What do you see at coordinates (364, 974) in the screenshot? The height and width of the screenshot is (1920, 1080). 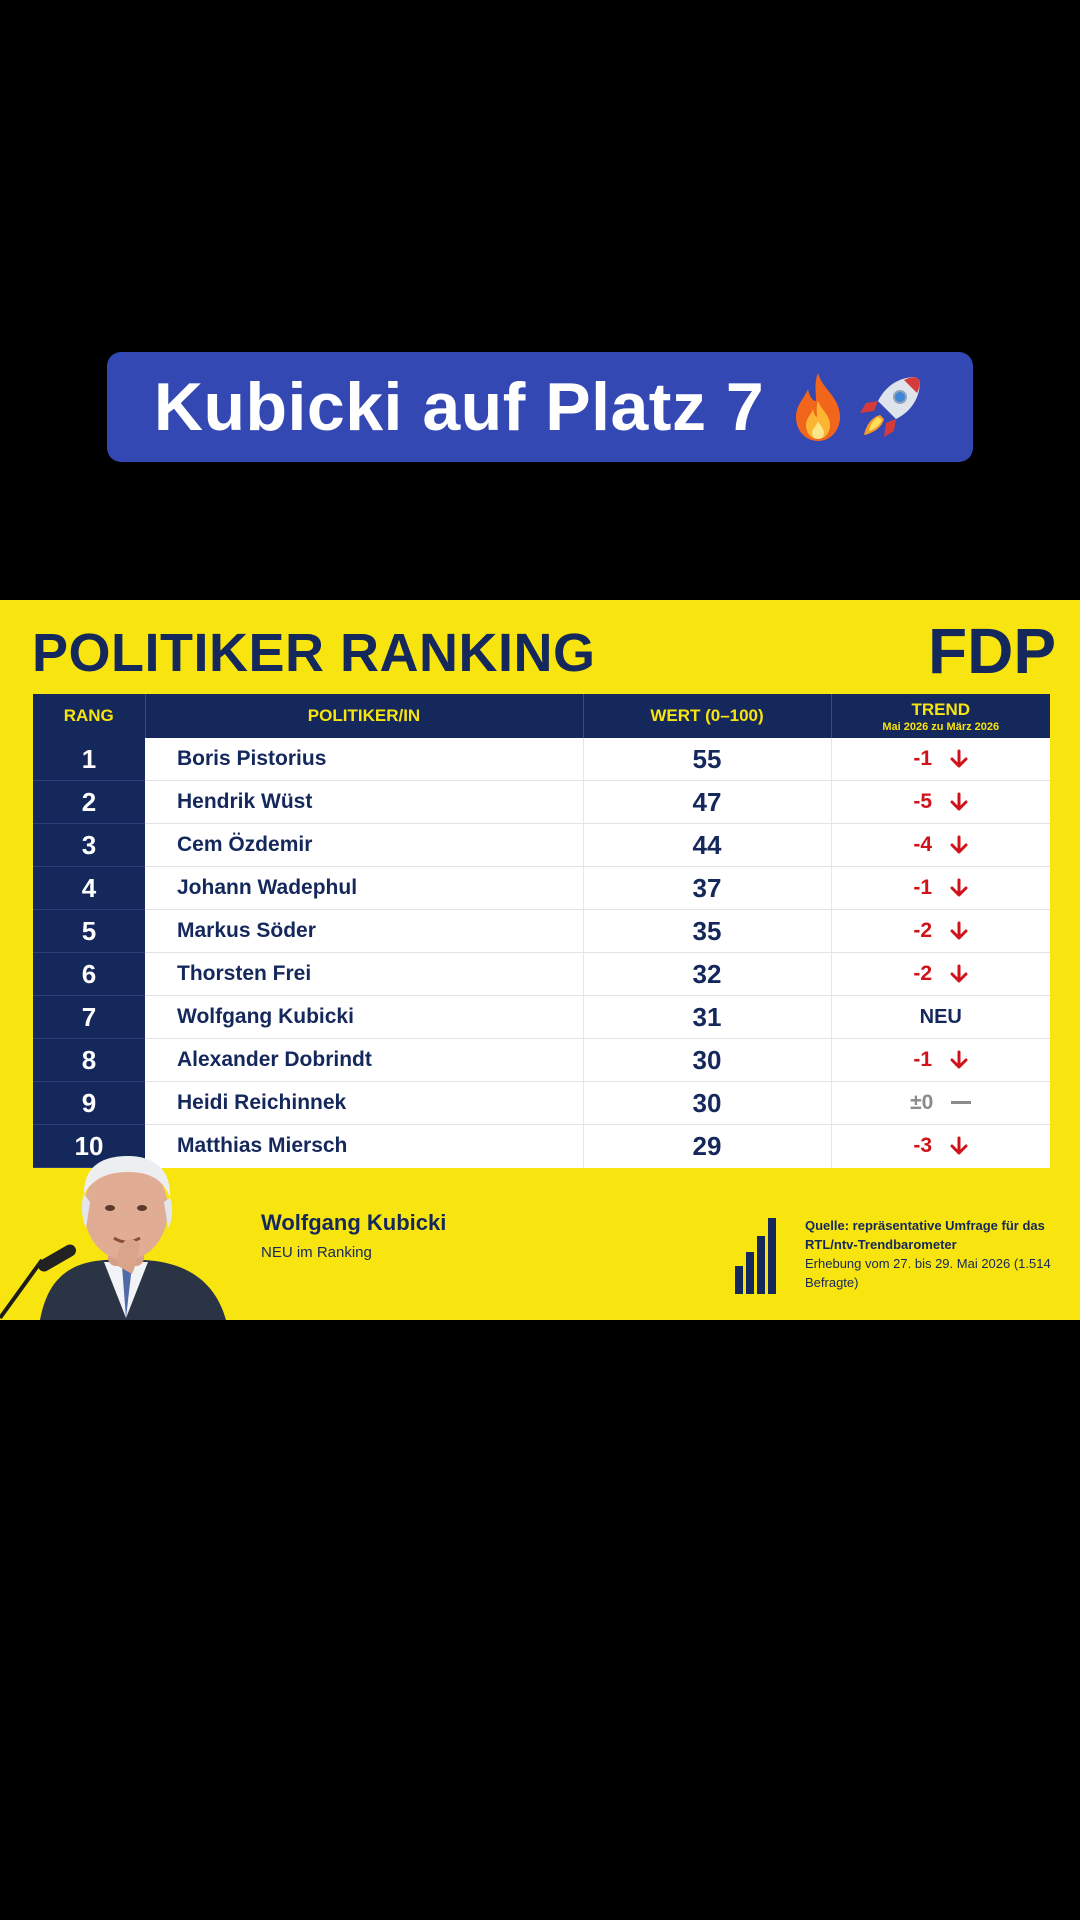 I see `name-cell: Thorsten Frei` at bounding box center [364, 974].